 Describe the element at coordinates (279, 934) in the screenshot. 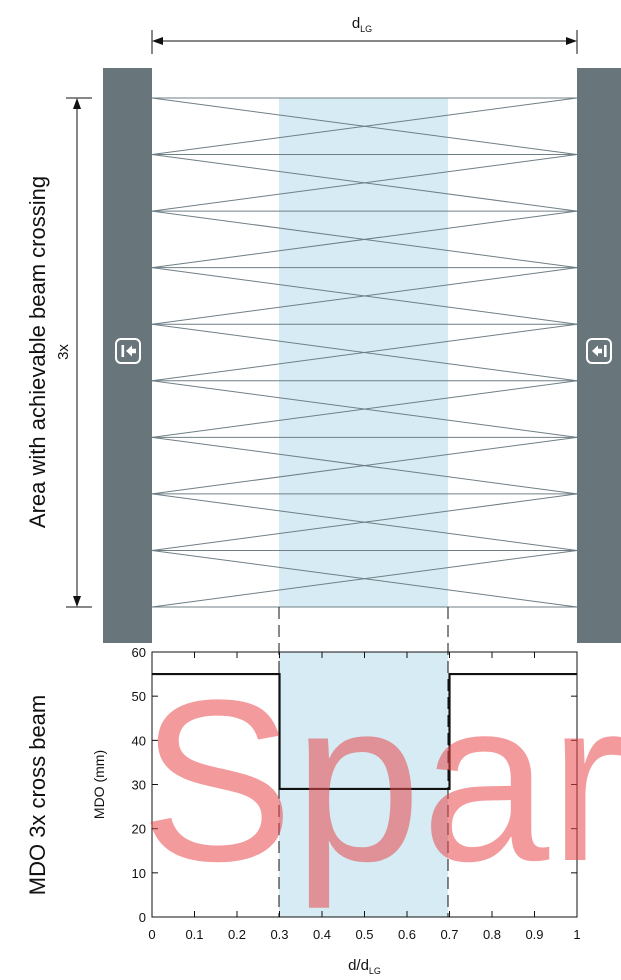

I see `x-tick-label: 0.3` at that location.